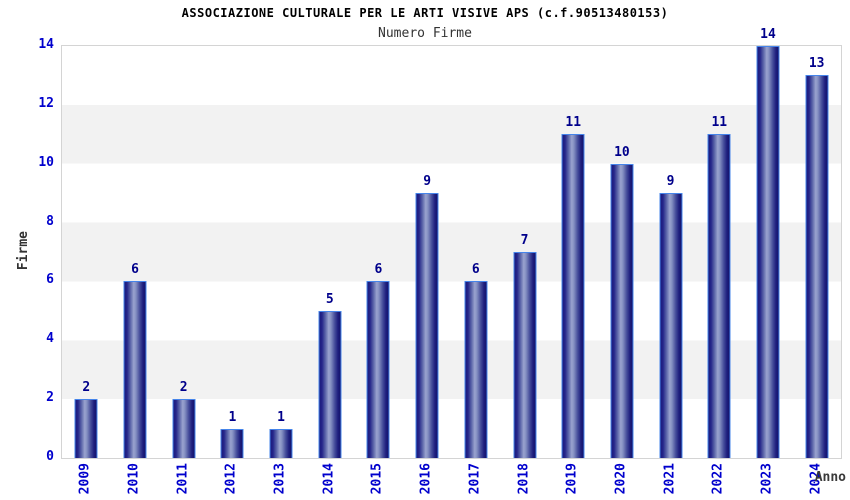 Image resolution: width=850 pixels, height=500 pixels. What do you see at coordinates (46, 162) in the screenshot?
I see `y-tick-label-10: 10` at bounding box center [46, 162].